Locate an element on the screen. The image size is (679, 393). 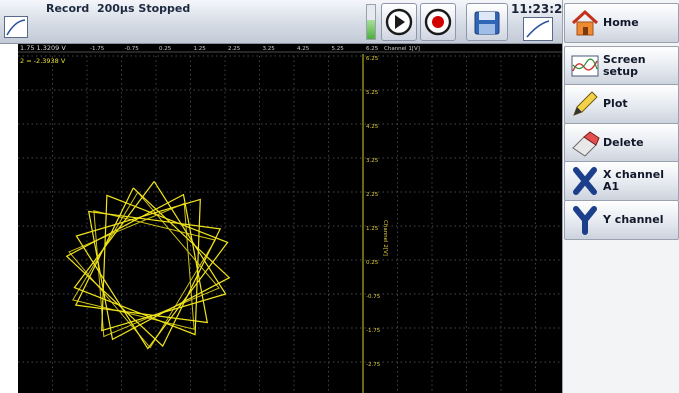
x-channel-icon is located at coordinates (585, 181).